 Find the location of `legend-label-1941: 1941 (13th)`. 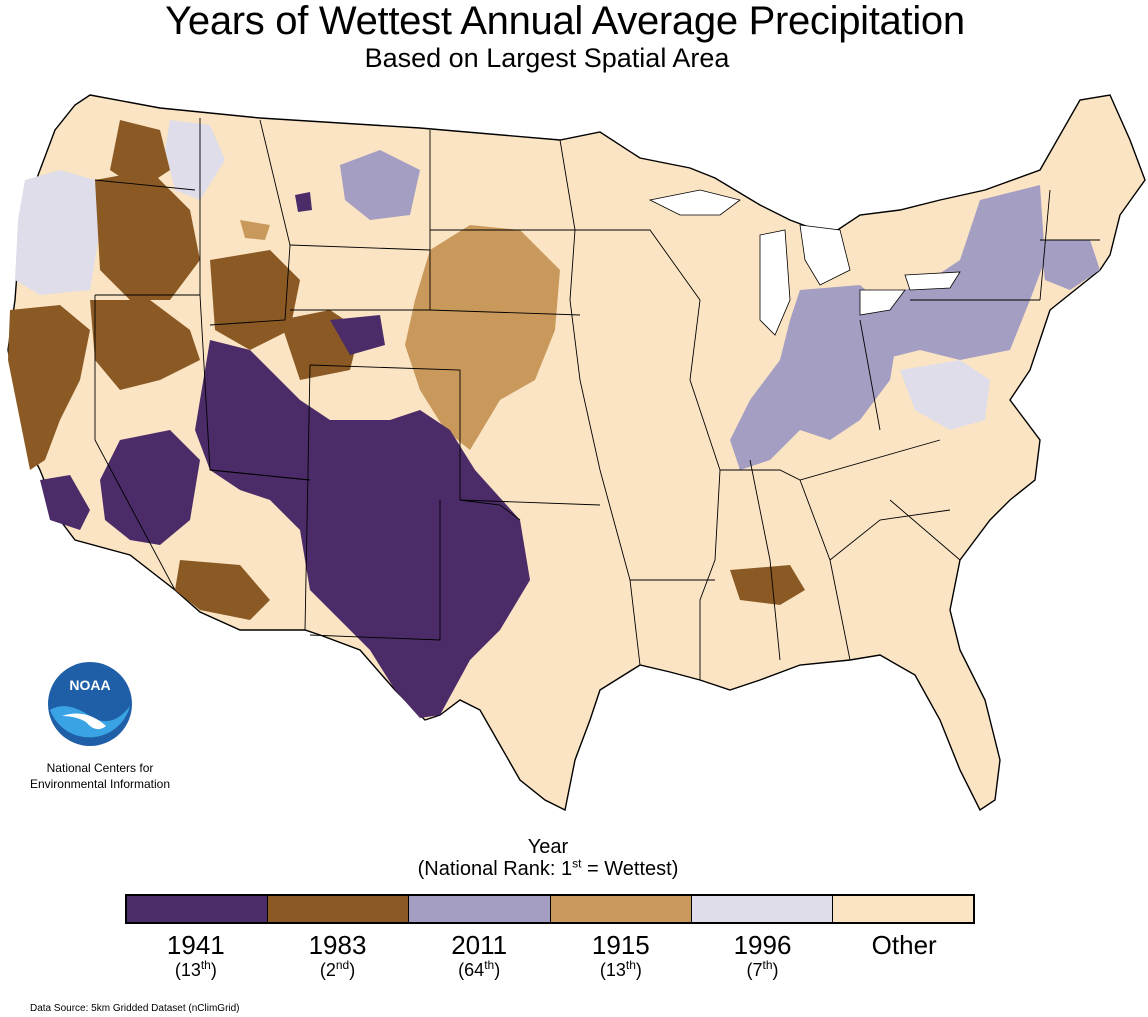

legend-label-1941: 1941 (13th) is located at coordinates (196, 955).